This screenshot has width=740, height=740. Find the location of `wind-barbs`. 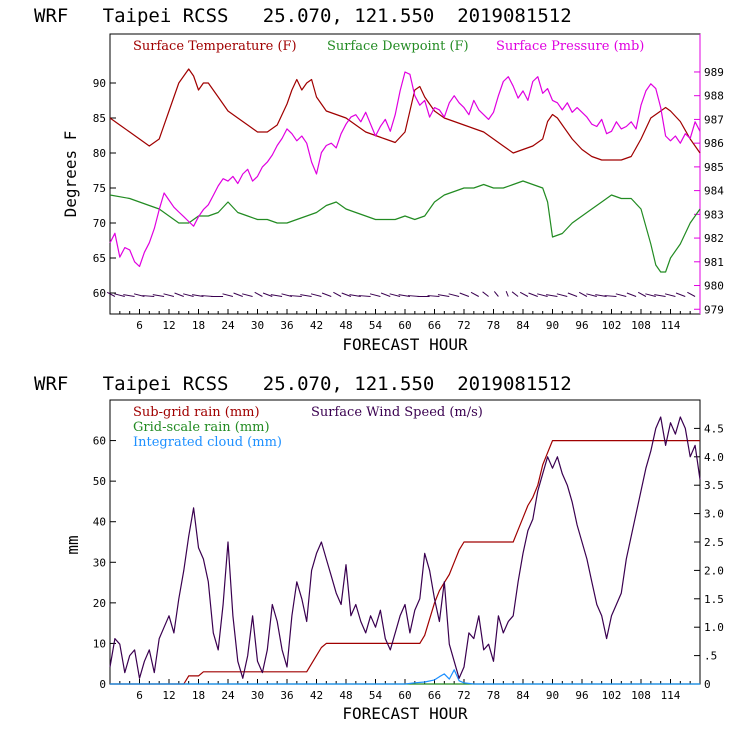

wind-barbs is located at coordinates (401, 293).